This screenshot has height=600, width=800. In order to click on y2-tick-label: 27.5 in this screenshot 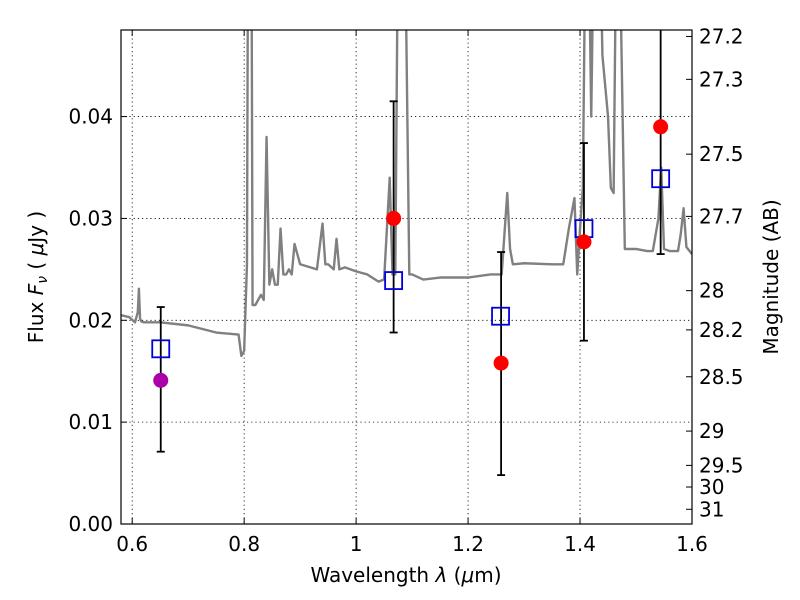, I will do `click(721, 154)`.